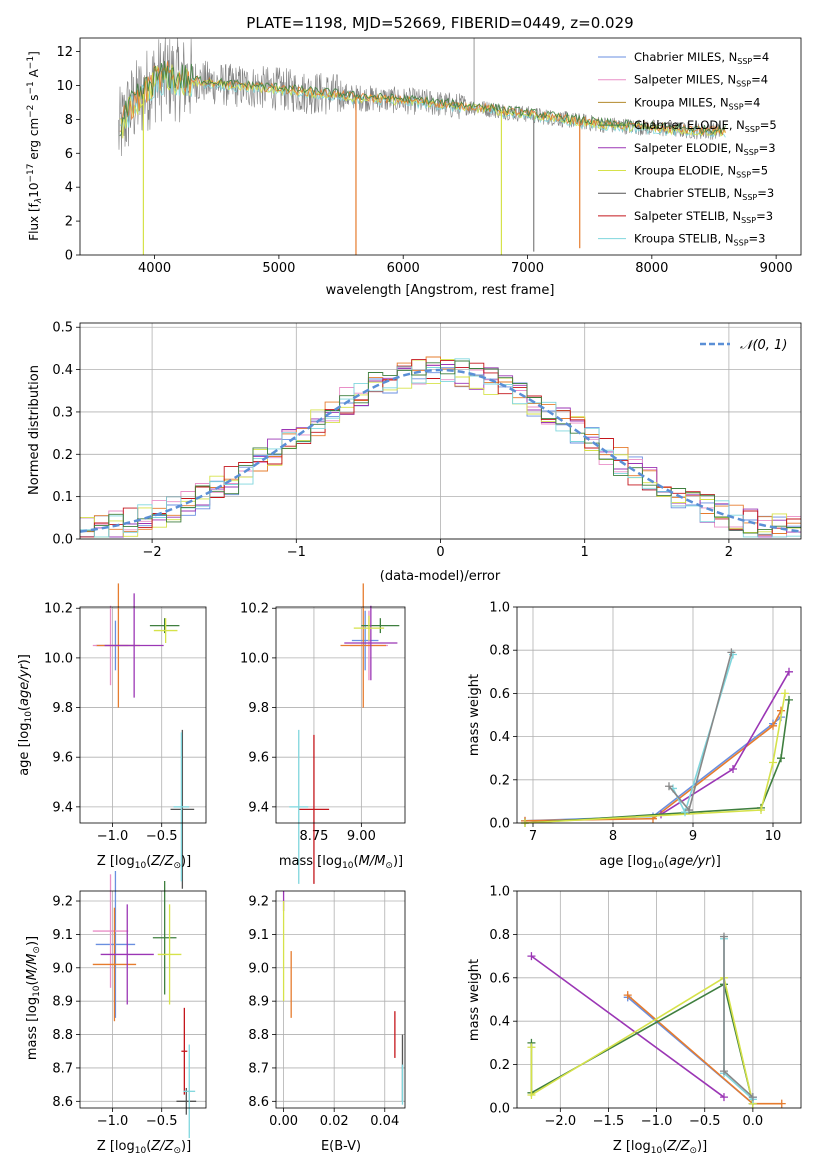  What do you see at coordinates (743, 345) in the screenshot?
I see `residual-legend: 𝒩(0, 1)` at bounding box center [743, 345].